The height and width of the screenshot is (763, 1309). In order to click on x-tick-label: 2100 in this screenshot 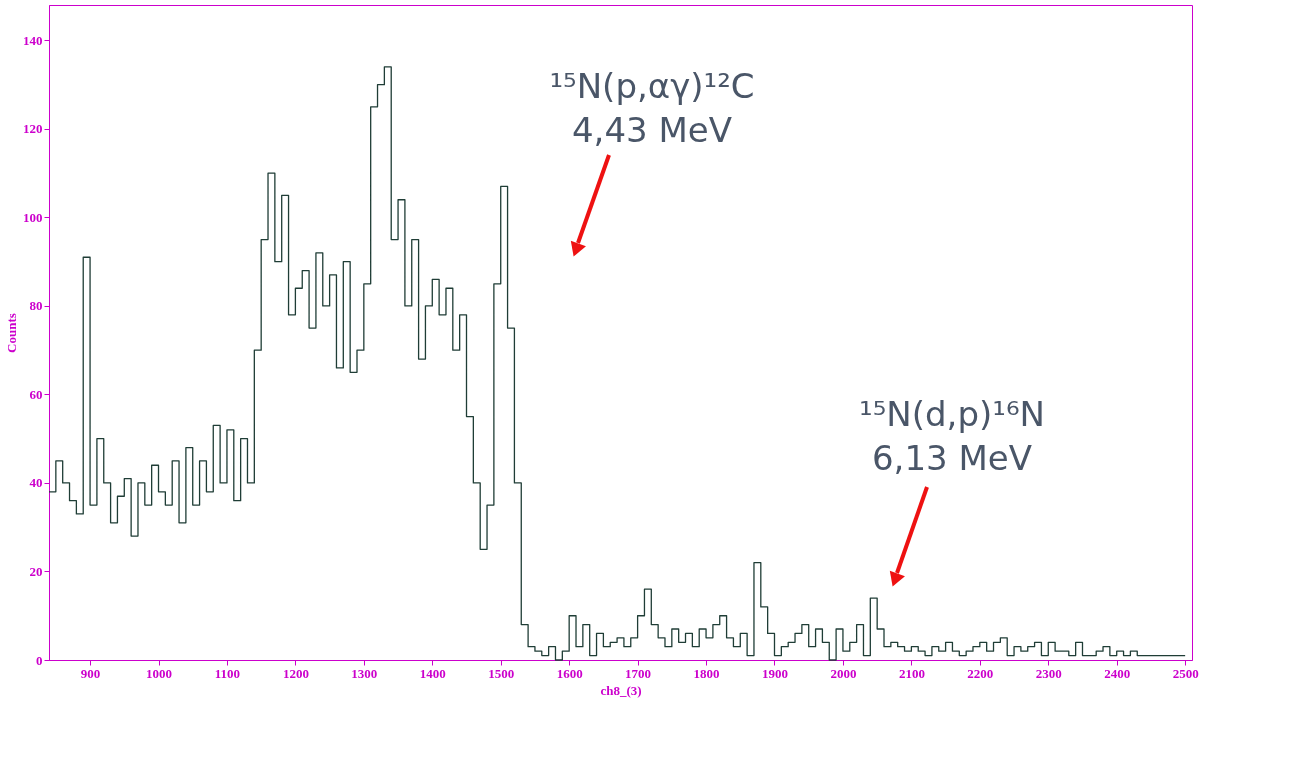, I will do `click(911, 673)`.